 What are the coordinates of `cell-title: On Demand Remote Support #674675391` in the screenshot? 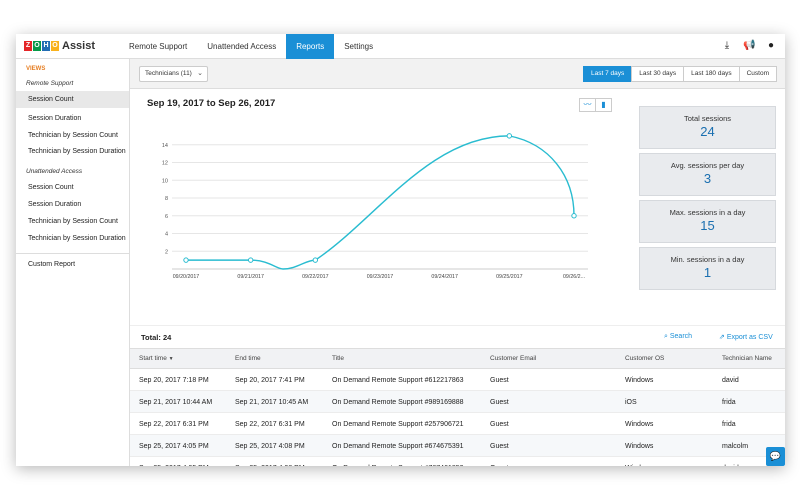 It's located at (398, 446).